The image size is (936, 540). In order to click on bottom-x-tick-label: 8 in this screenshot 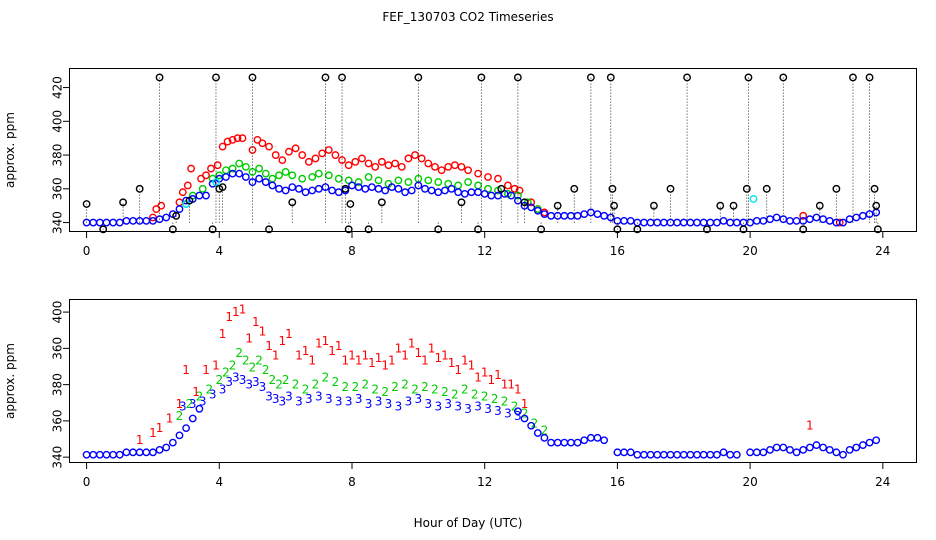, I will do `click(352, 482)`.